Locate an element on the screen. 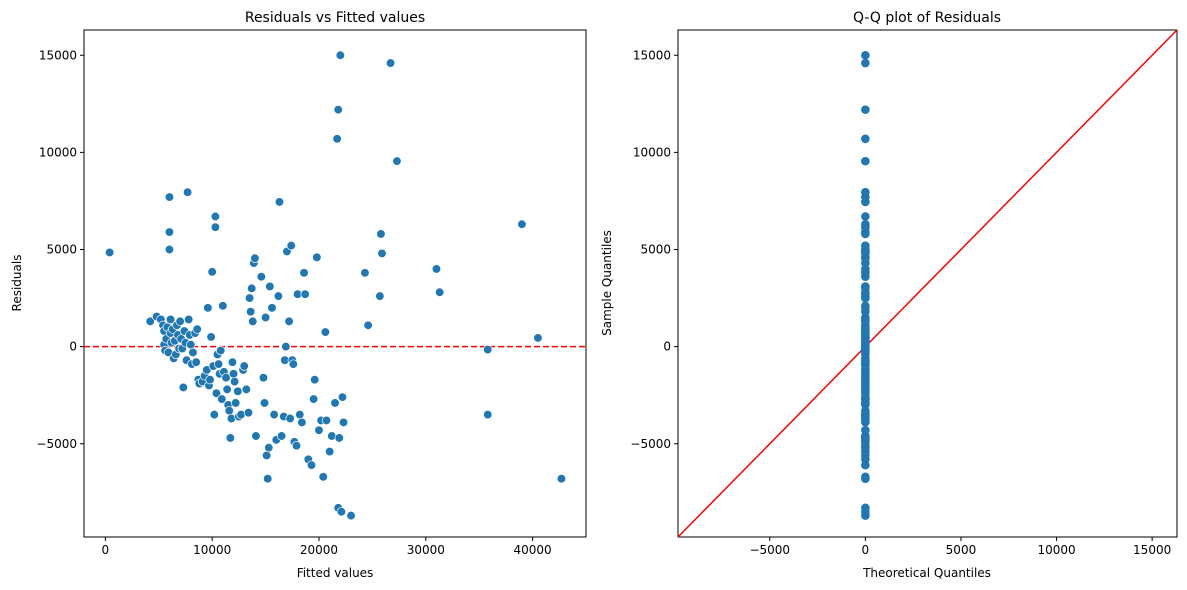  x-tick-label: 0 is located at coordinates (866, 550).